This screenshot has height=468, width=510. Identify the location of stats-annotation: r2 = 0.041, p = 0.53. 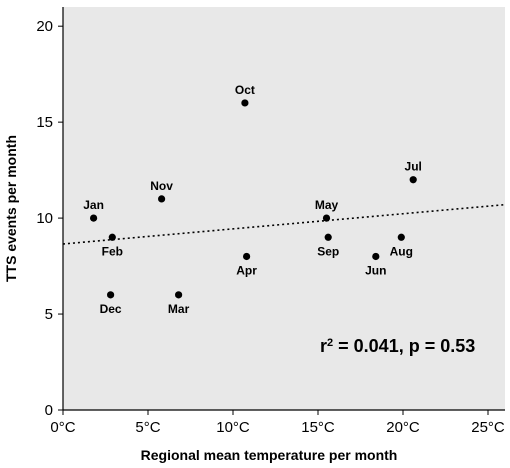
(397, 346).